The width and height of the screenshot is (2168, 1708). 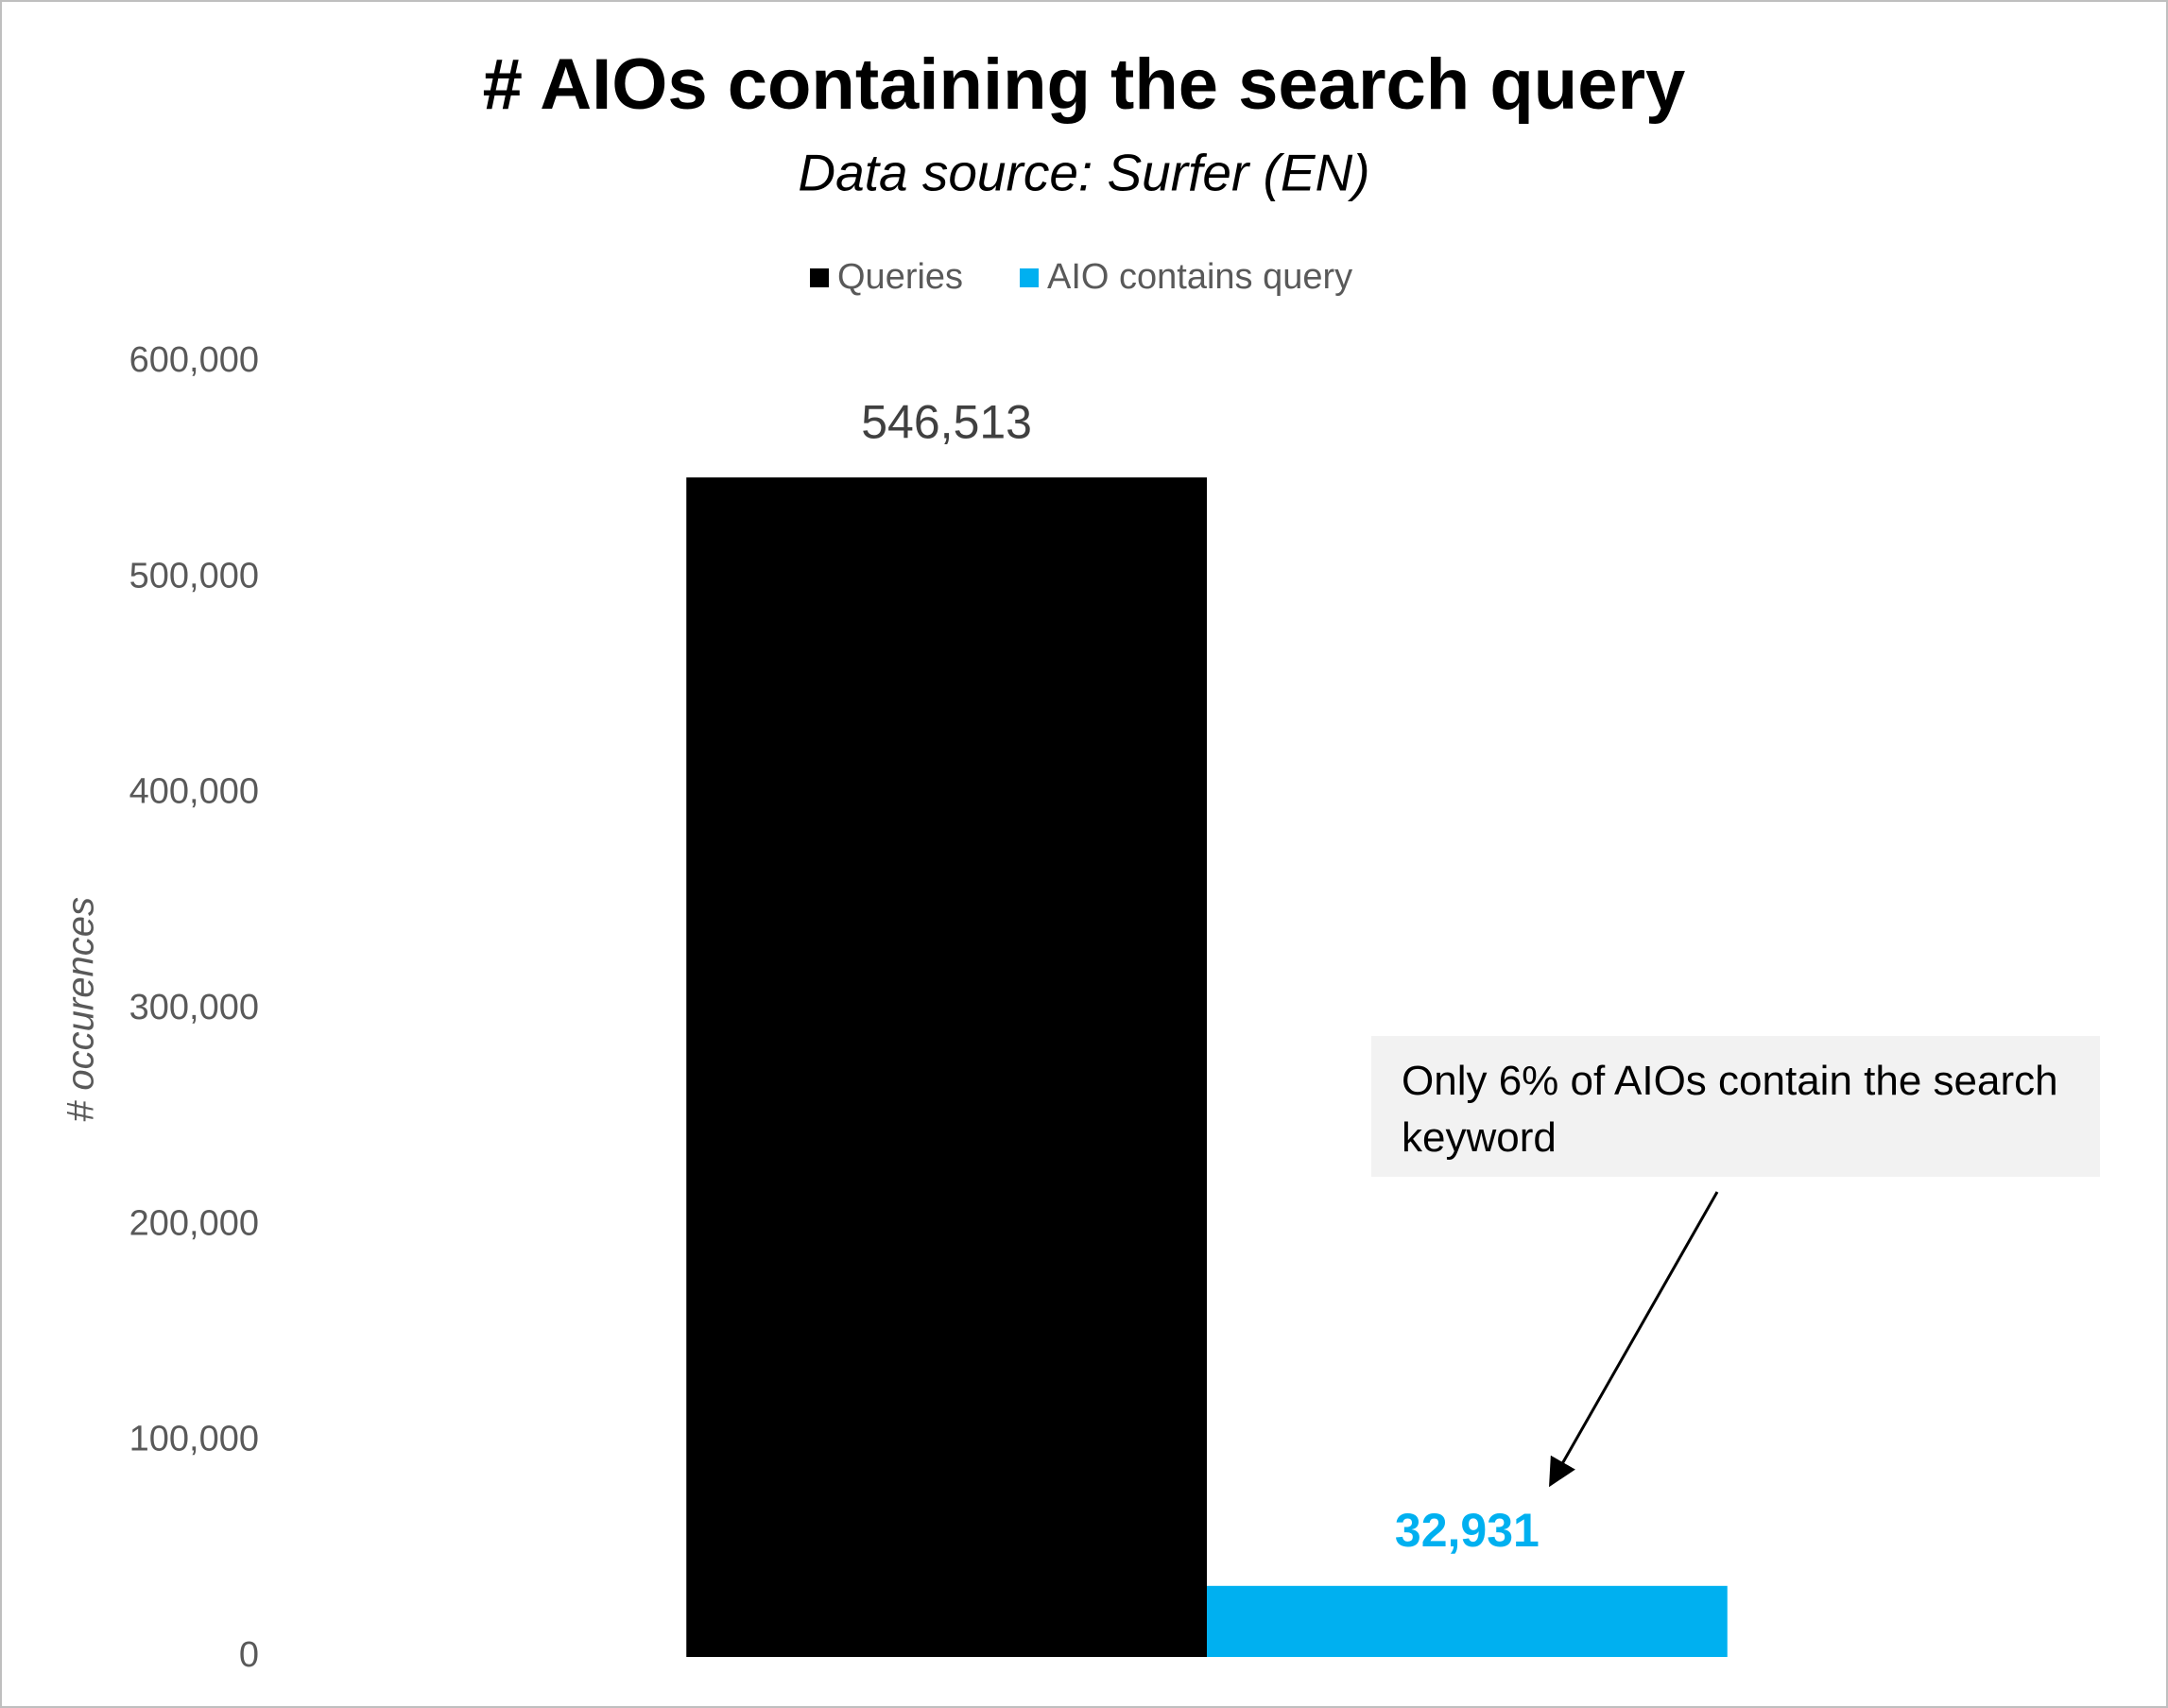 I want to click on y-tick-label: 500,000, so click(x=194, y=575).